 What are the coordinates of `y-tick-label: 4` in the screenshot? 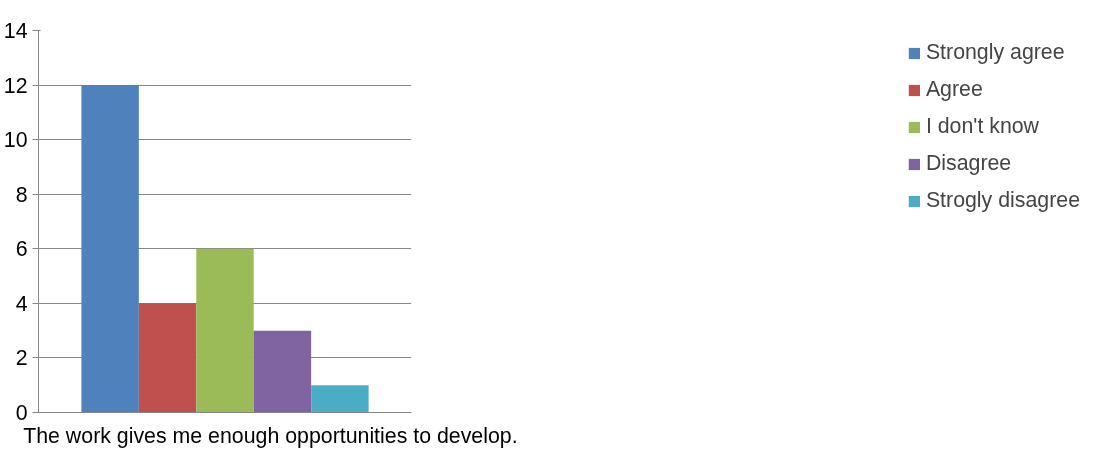 It's located at (21, 303).